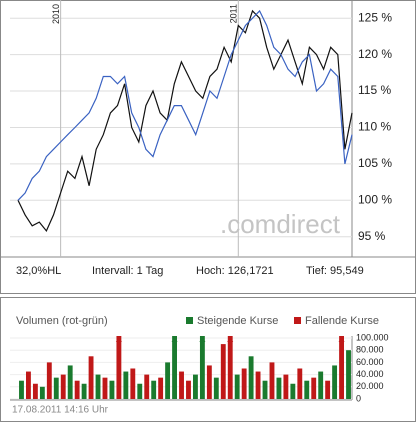  What do you see at coordinates (372, 236) in the screenshot?
I see `y-tick-label: 95 %` at bounding box center [372, 236].